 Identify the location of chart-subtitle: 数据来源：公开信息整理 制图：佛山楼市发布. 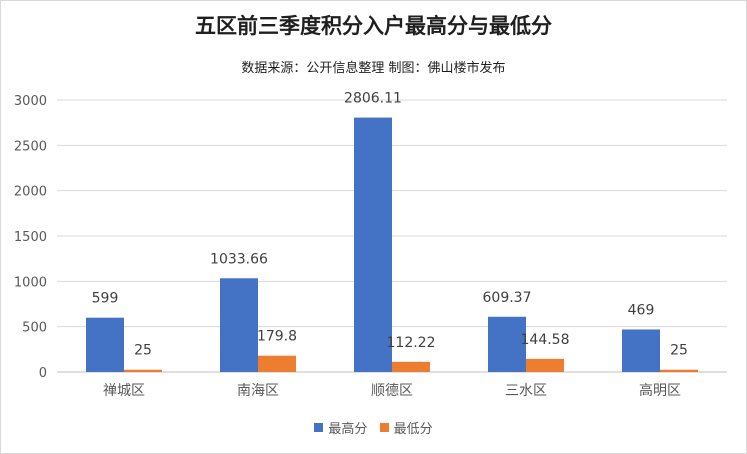
(373, 68).